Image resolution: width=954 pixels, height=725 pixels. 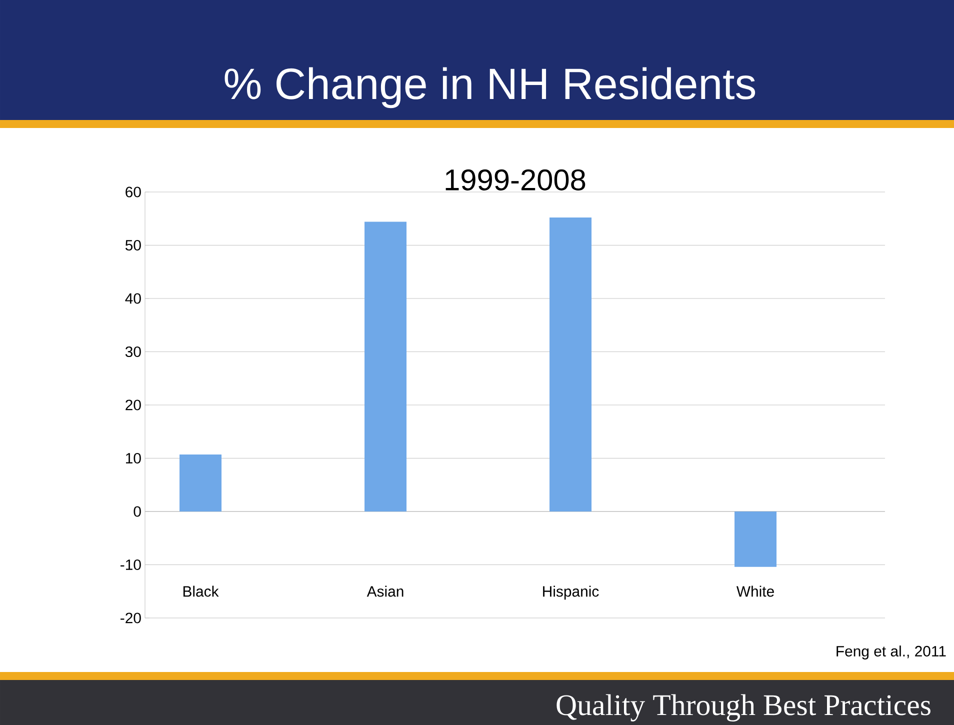 What do you see at coordinates (490, 87) in the screenshot?
I see `chart-title: % Change in NH Residents` at bounding box center [490, 87].